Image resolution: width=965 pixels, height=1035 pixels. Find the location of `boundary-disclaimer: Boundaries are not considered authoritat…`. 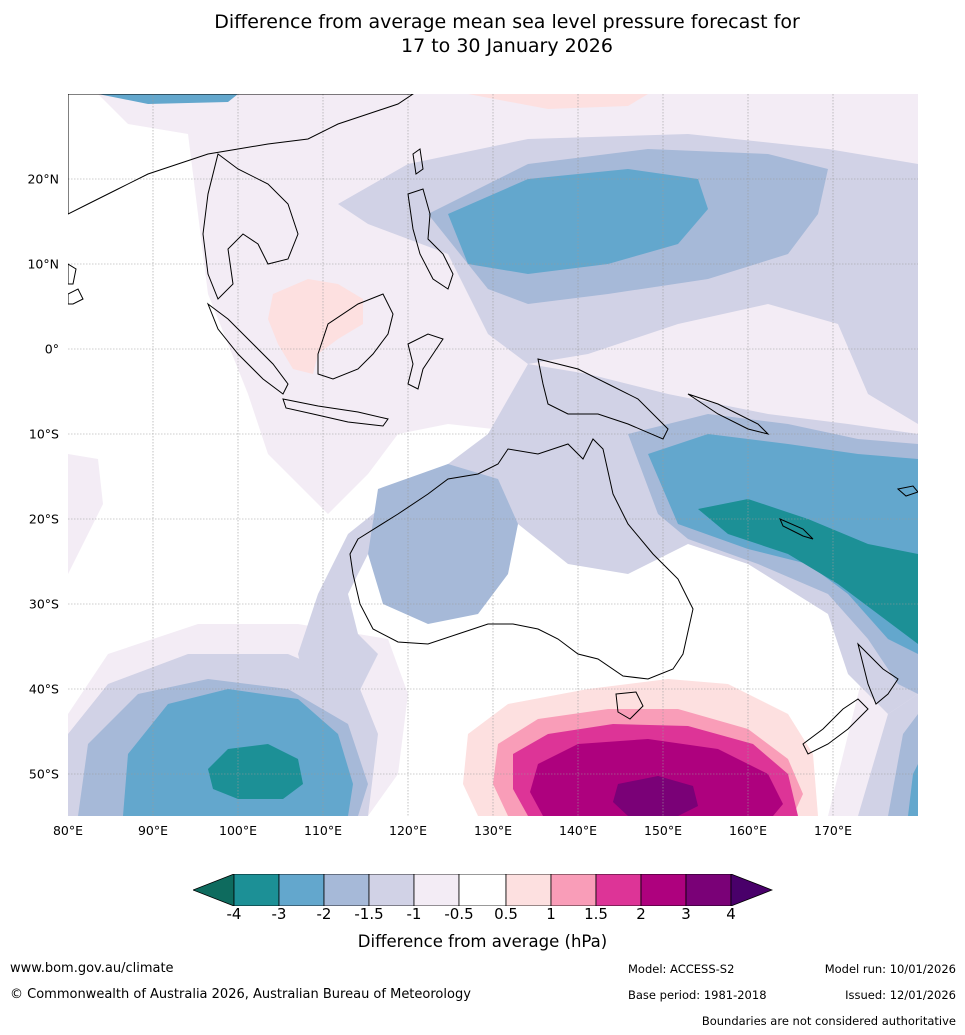

boundary-disclaimer: Boundaries are not considered authoritat… is located at coordinates (828, 1021).